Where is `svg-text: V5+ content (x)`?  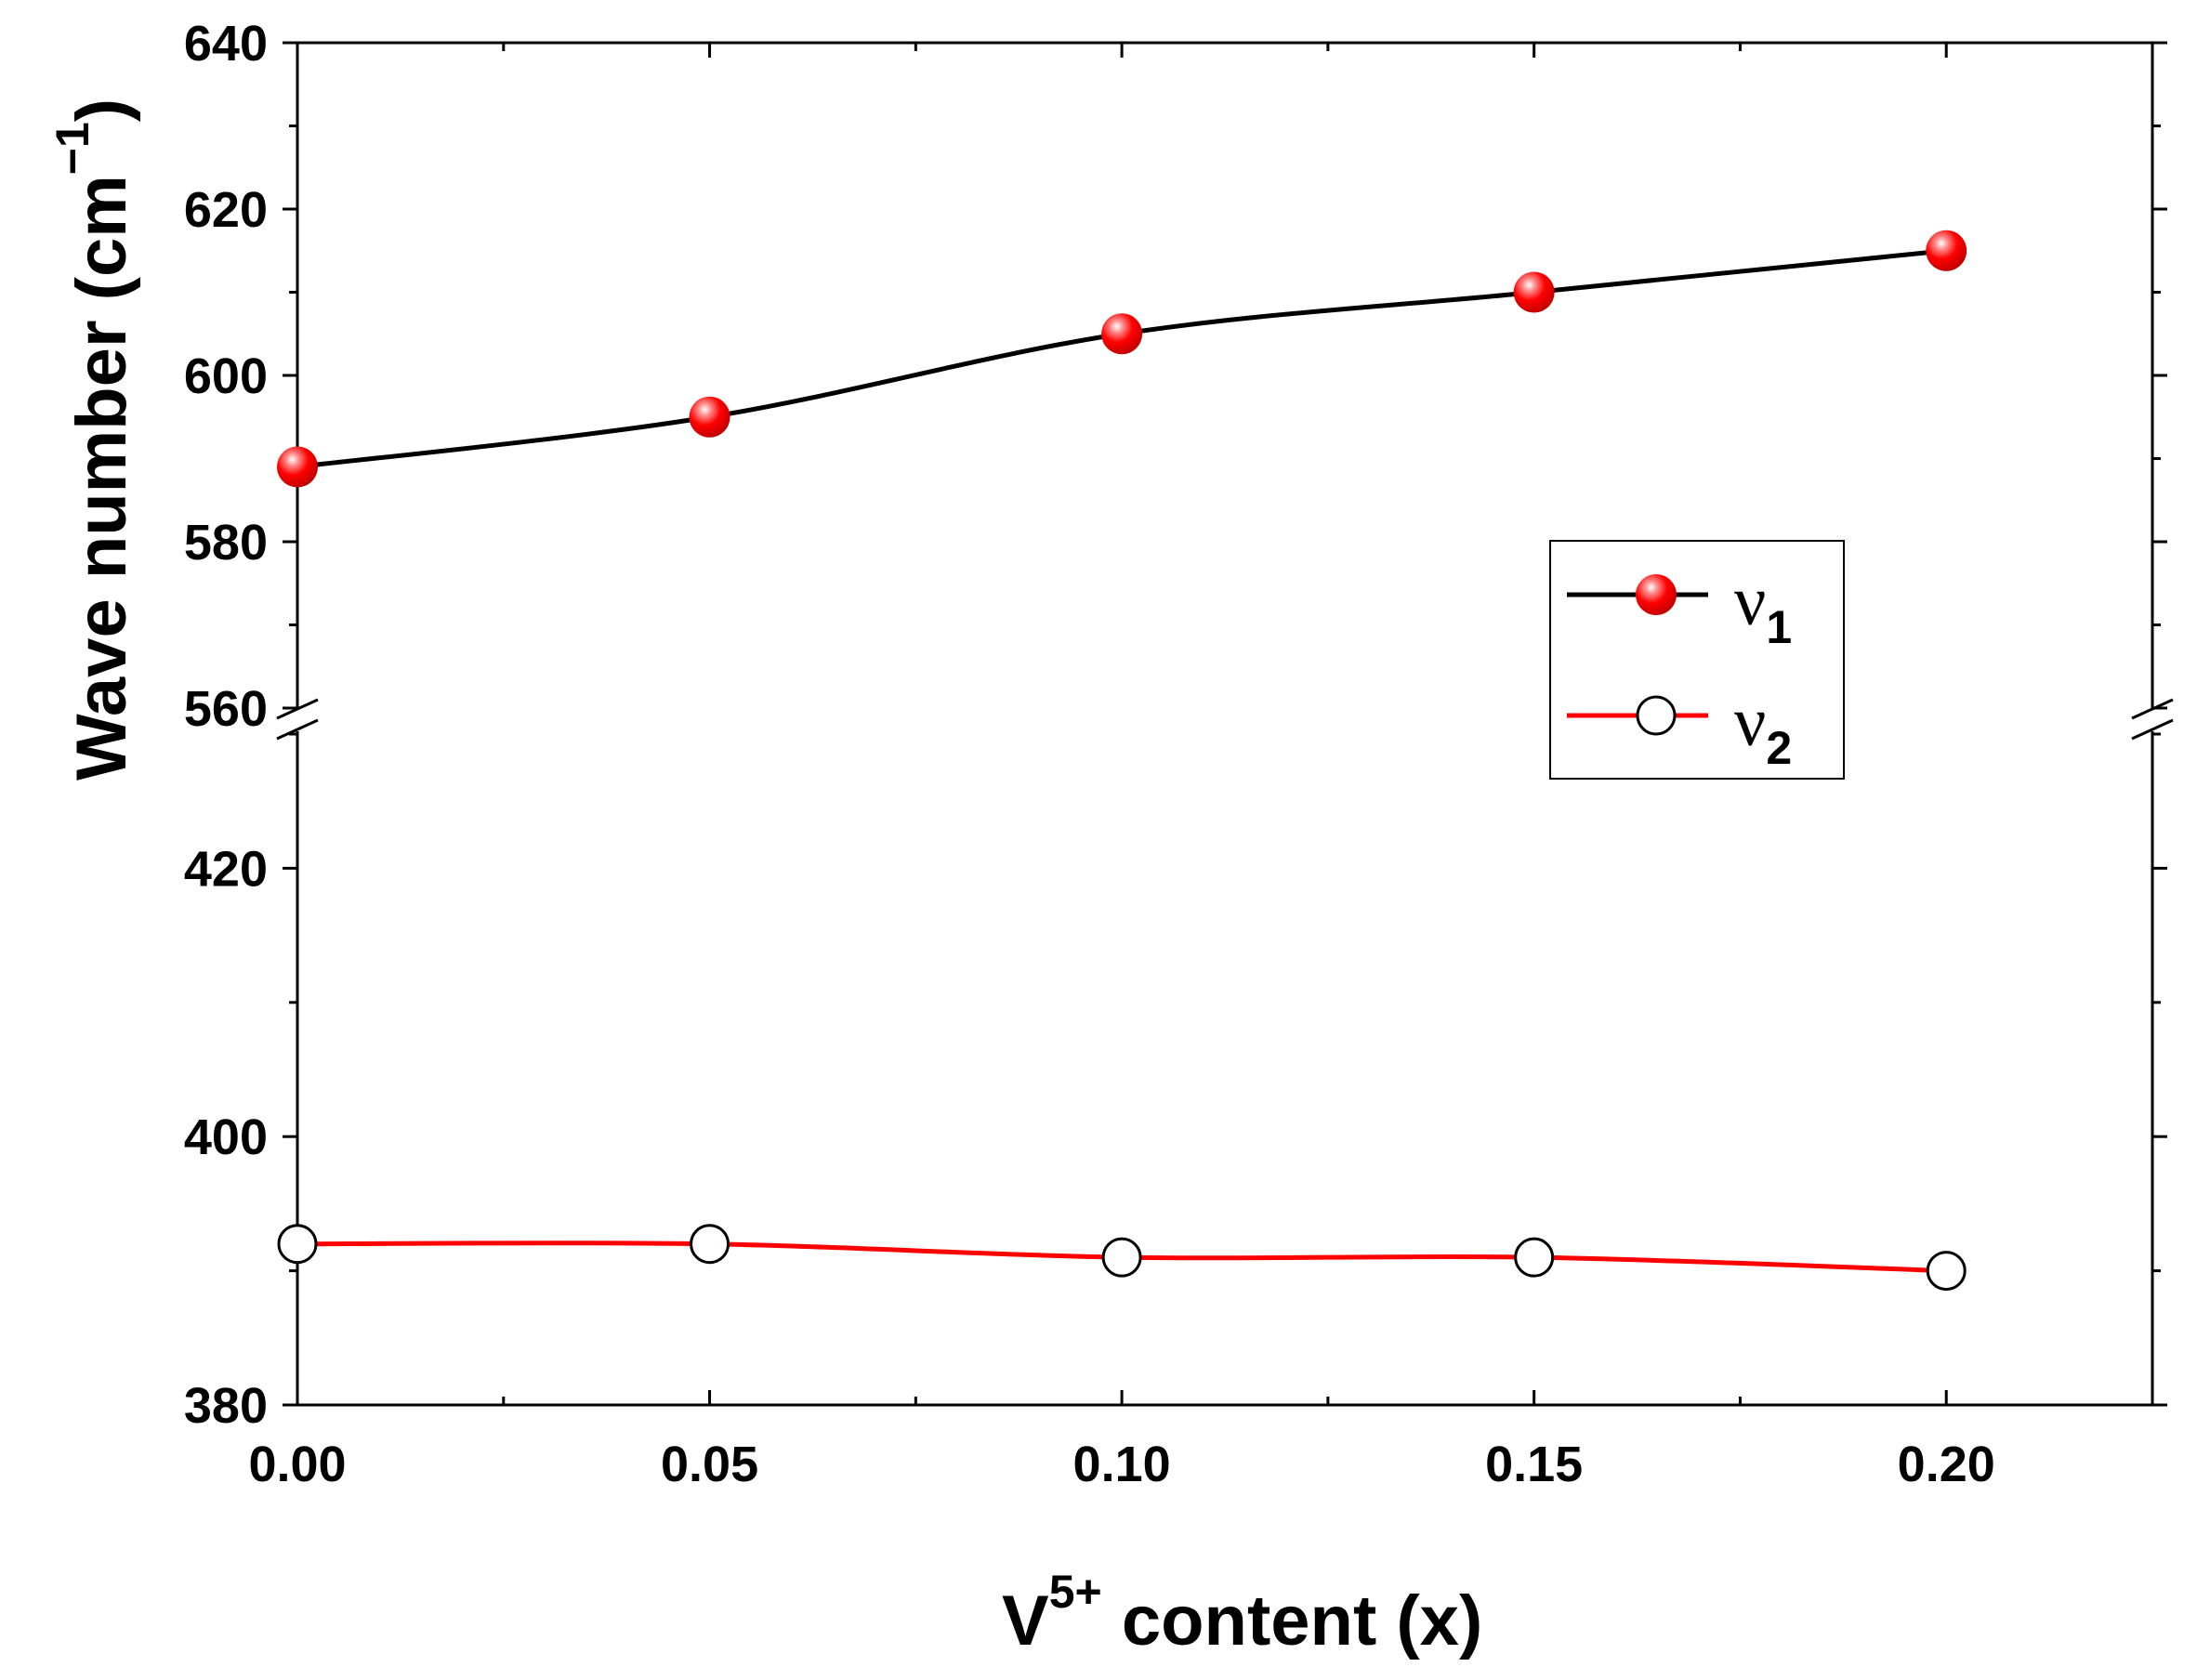
svg-text: V5+ content (x) is located at coordinates (1242, 1613).